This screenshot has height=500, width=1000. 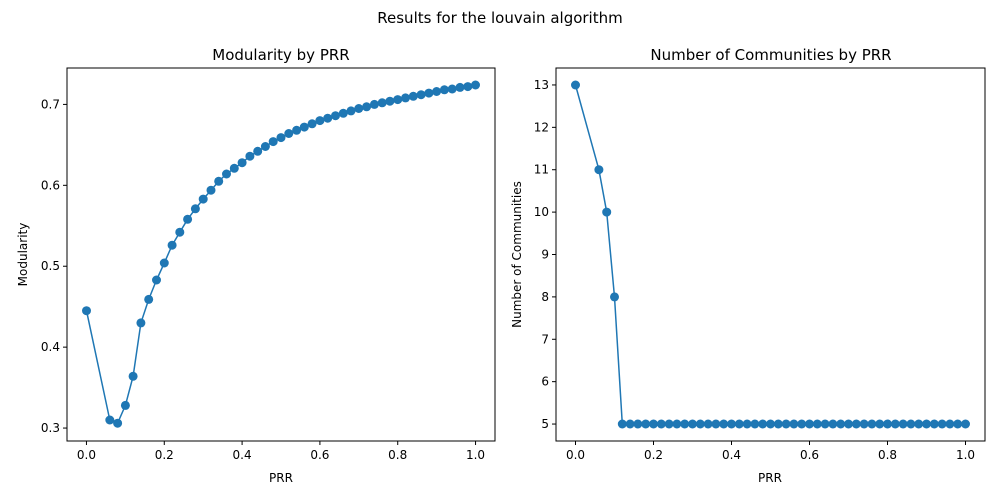 What do you see at coordinates (50, 347) in the screenshot?
I see `modularity-y-tick-label: 0.4` at bounding box center [50, 347].